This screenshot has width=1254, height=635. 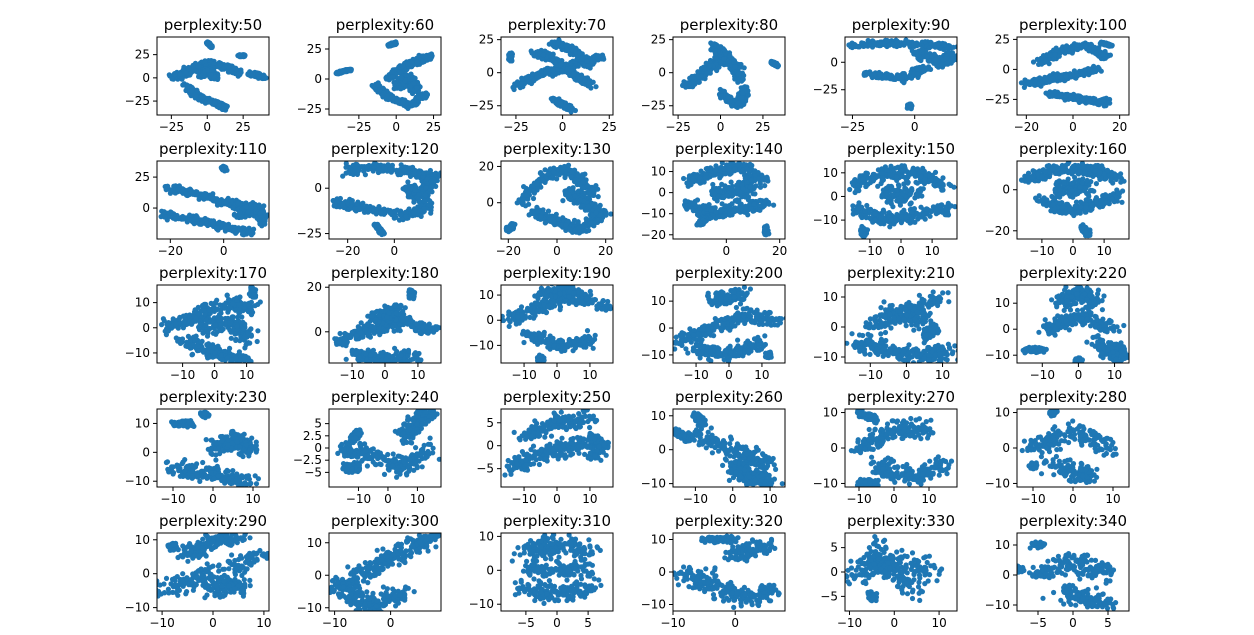 I want to click on subplot: perplexity:90−25 0−250, so click(x=885, y=75).